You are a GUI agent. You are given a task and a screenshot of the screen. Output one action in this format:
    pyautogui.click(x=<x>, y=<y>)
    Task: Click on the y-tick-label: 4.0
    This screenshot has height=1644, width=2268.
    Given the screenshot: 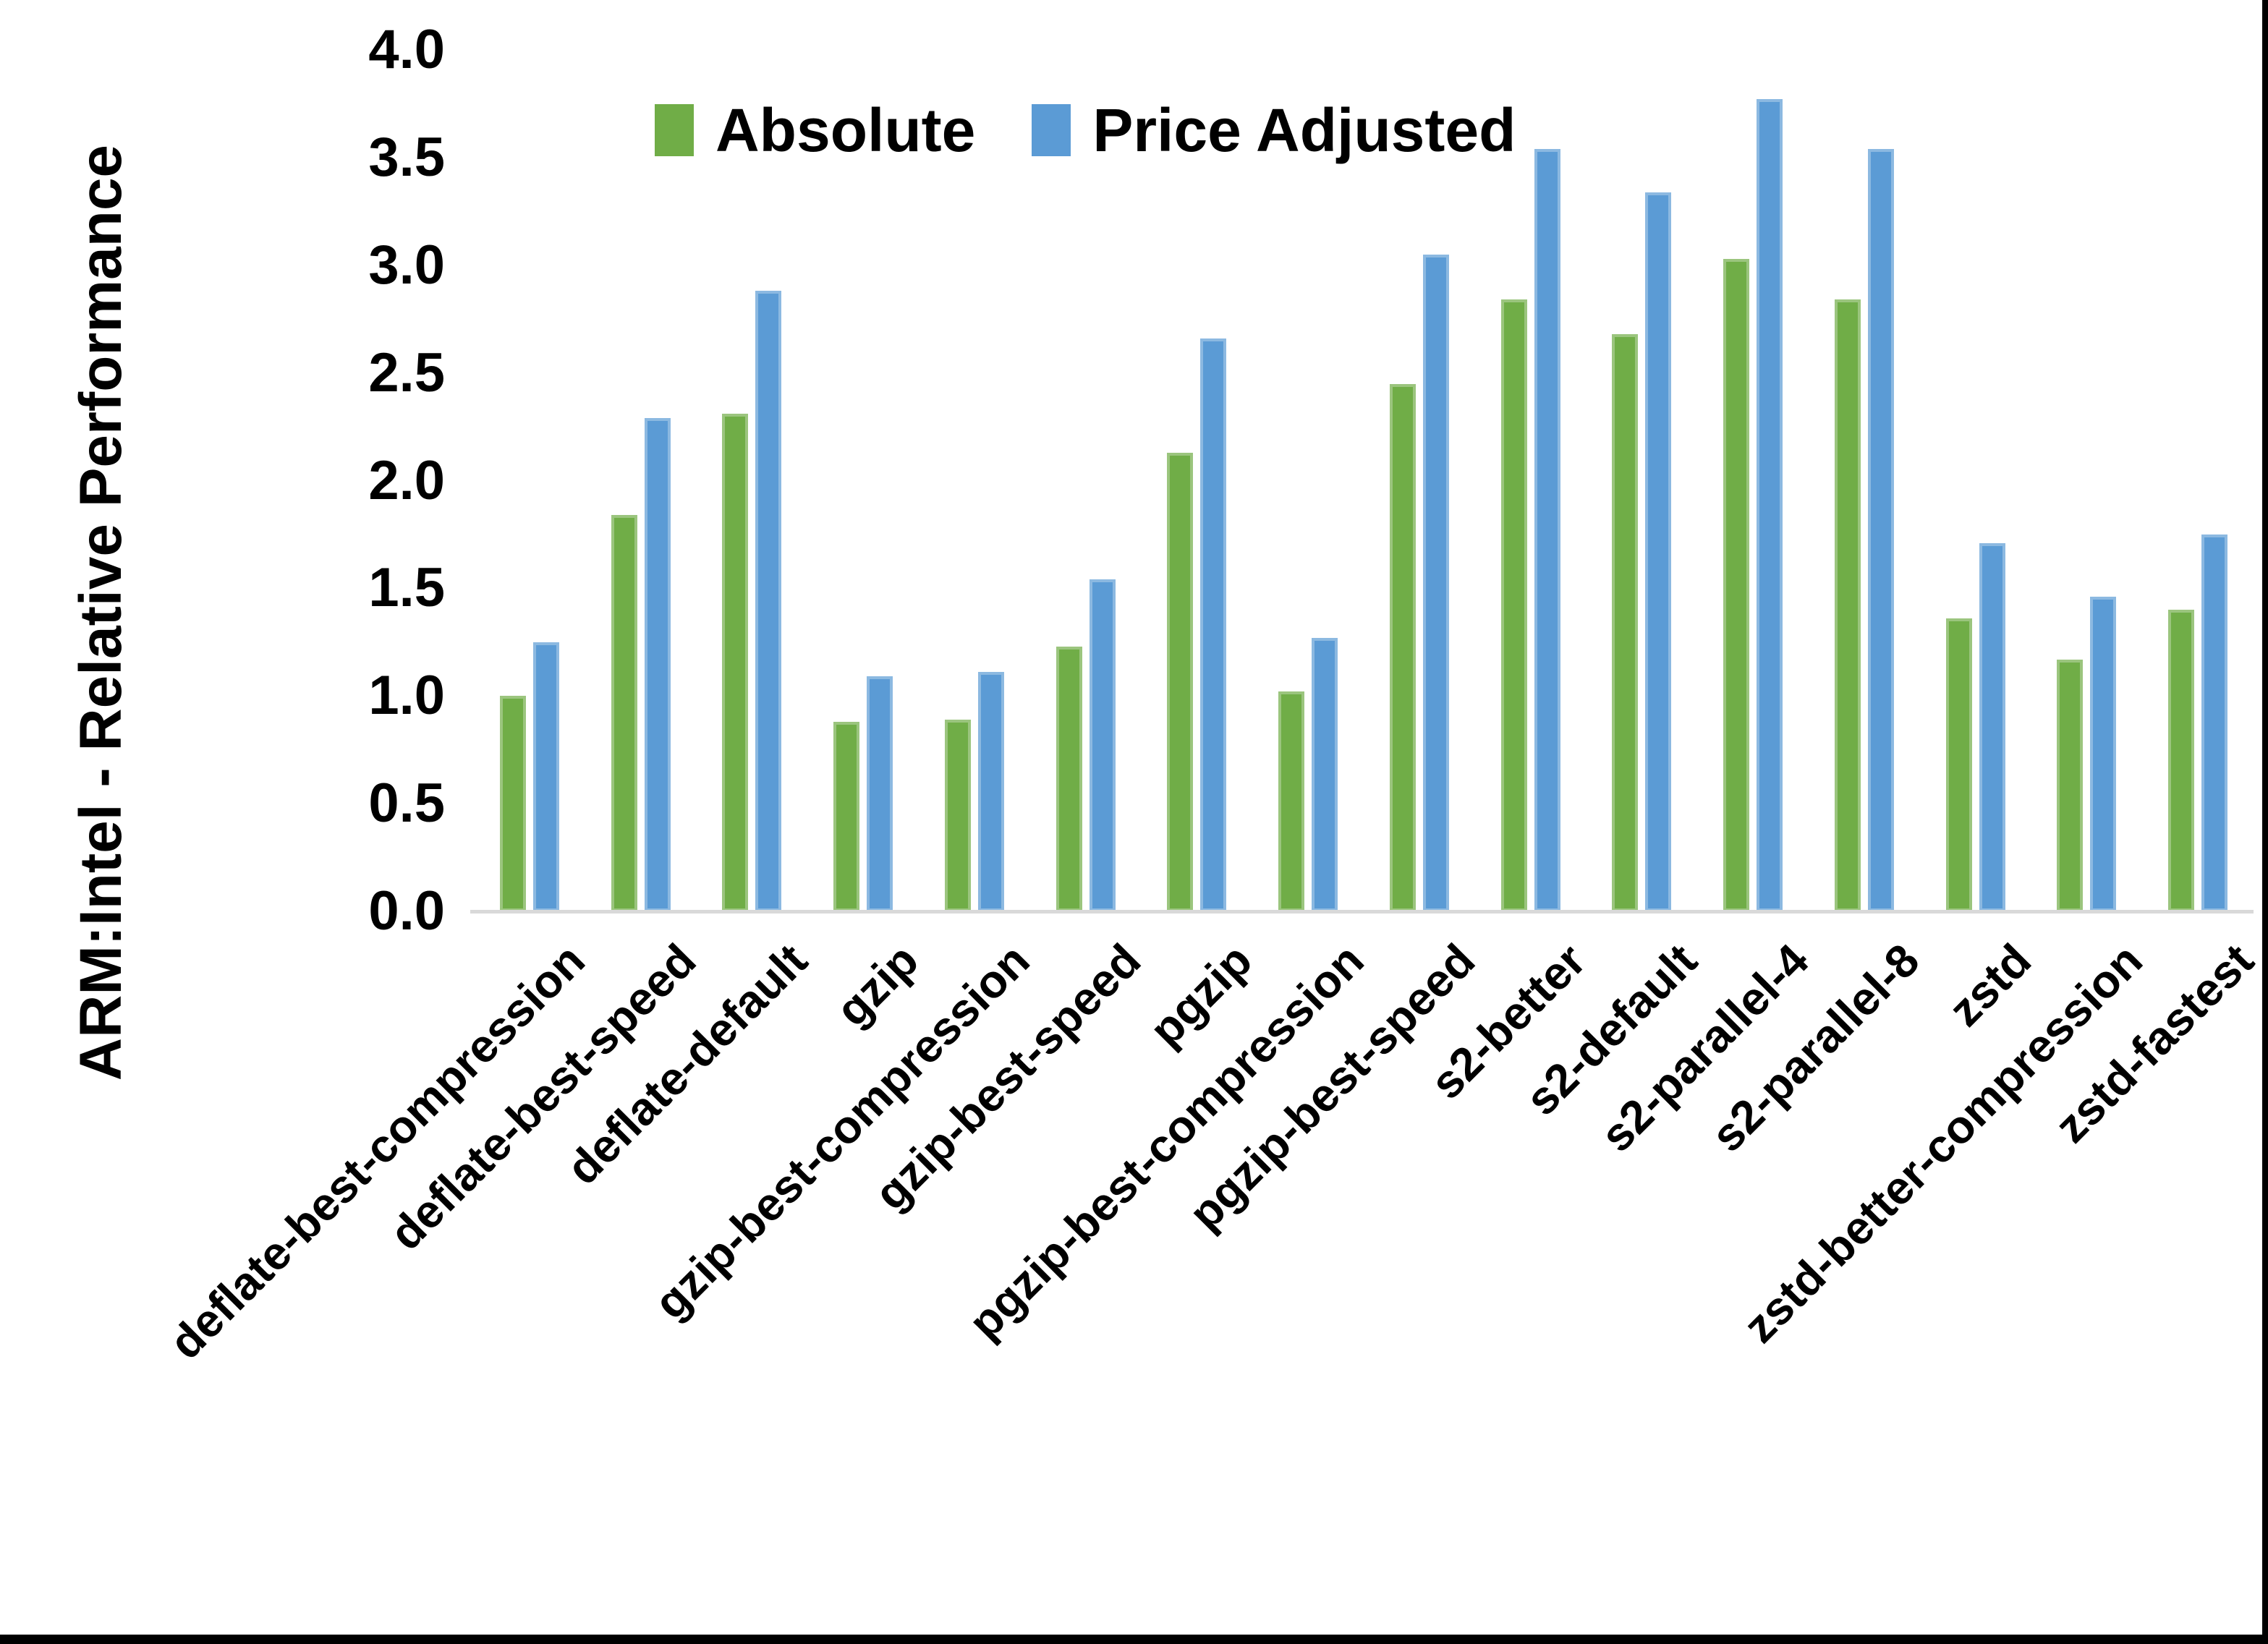 What is the action you would take?
    pyautogui.click(x=406, y=49)
    